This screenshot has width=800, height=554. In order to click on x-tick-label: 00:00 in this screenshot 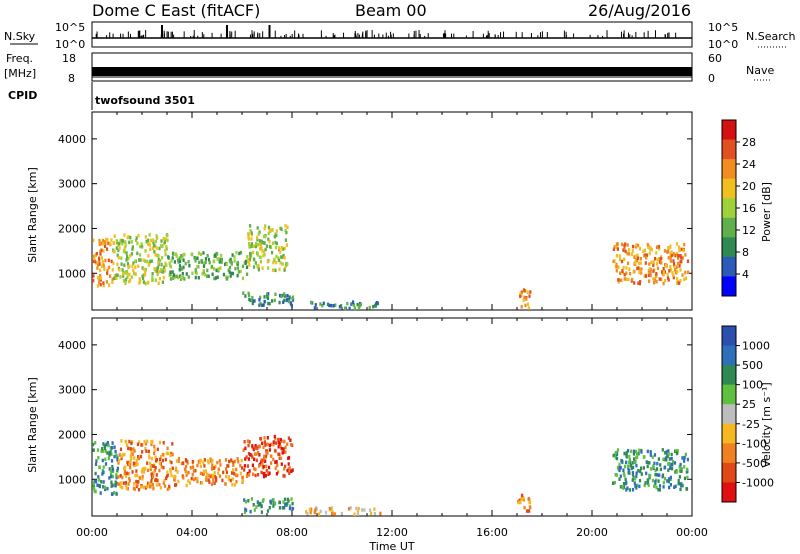, I will do `click(92, 532)`.